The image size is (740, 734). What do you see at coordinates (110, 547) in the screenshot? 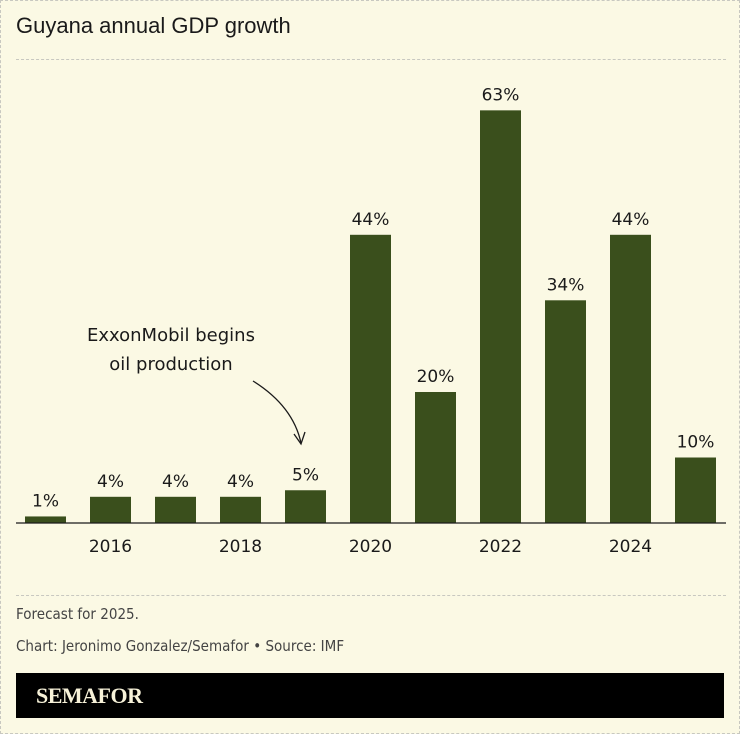
I see `x-tick-label-2016: 2016` at bounding box center [110, 547].